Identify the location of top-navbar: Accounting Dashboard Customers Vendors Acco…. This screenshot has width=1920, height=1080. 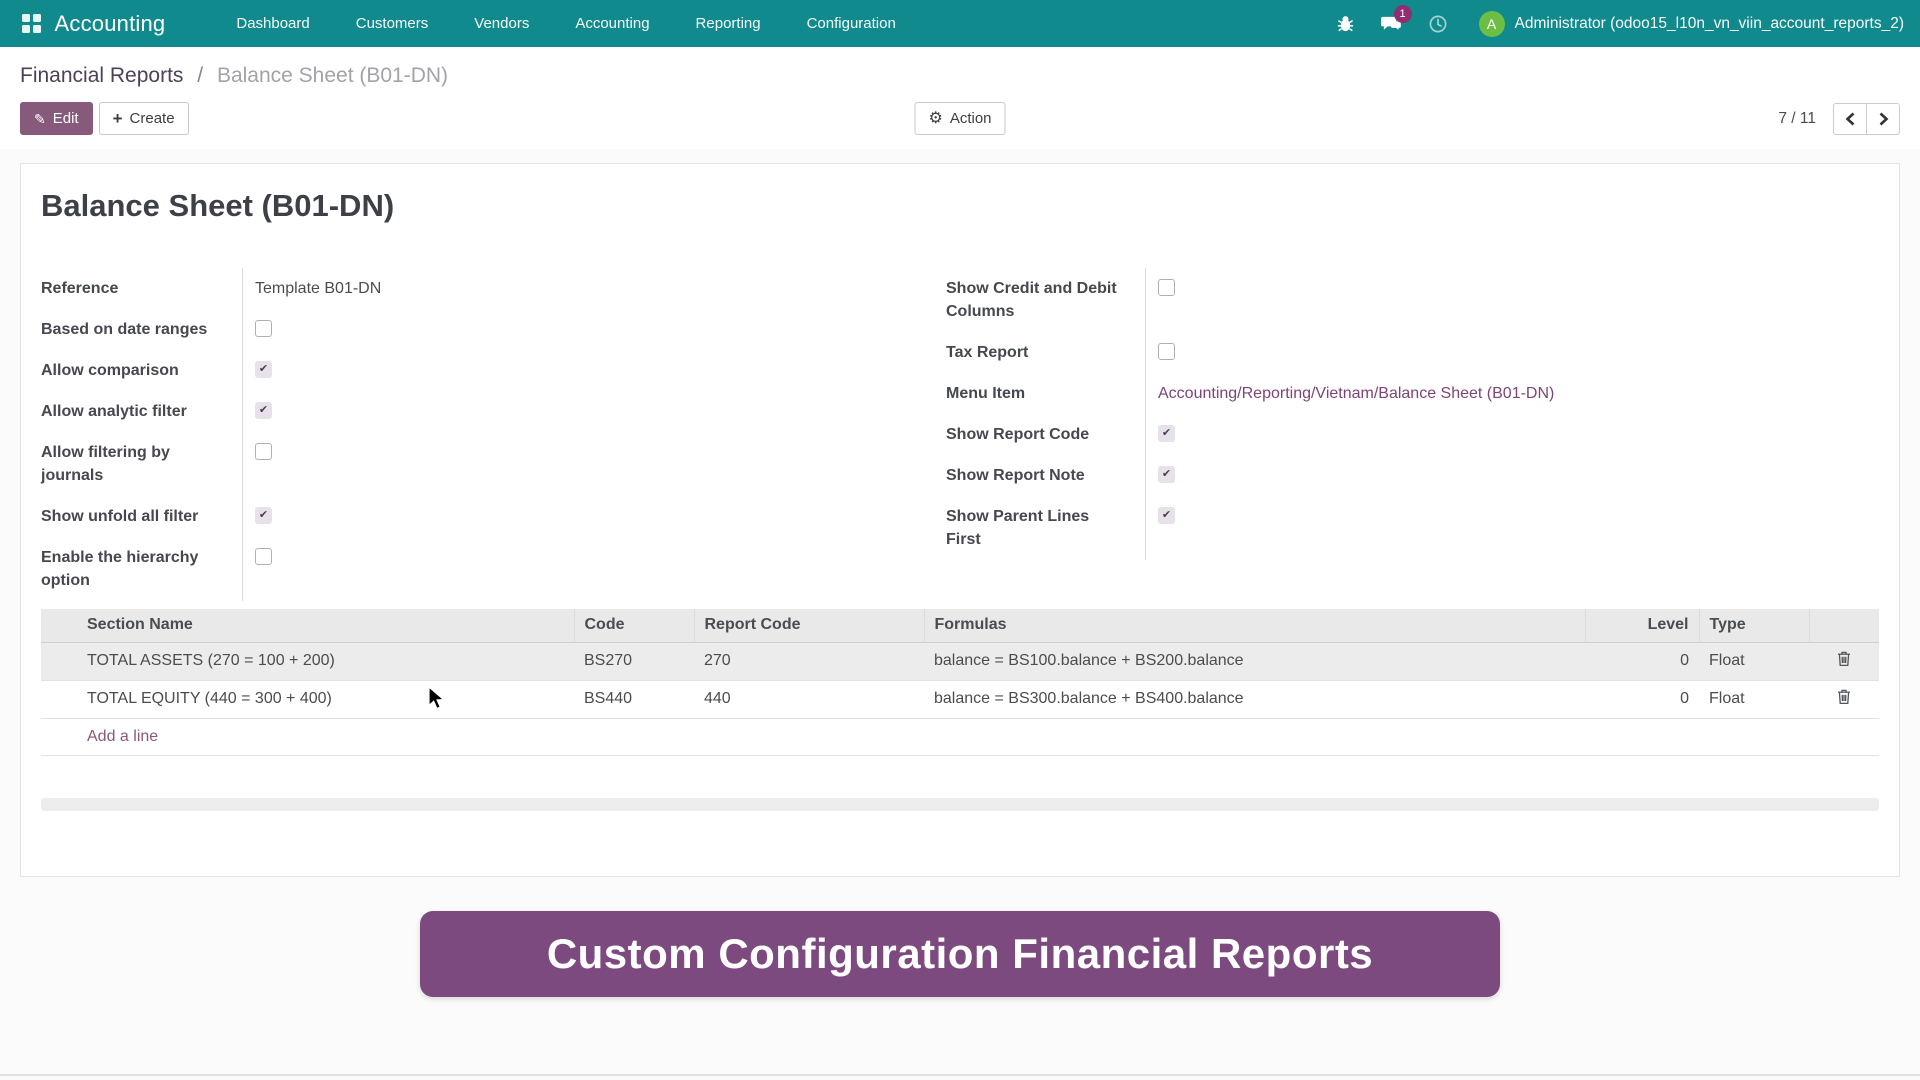
(960, 23).